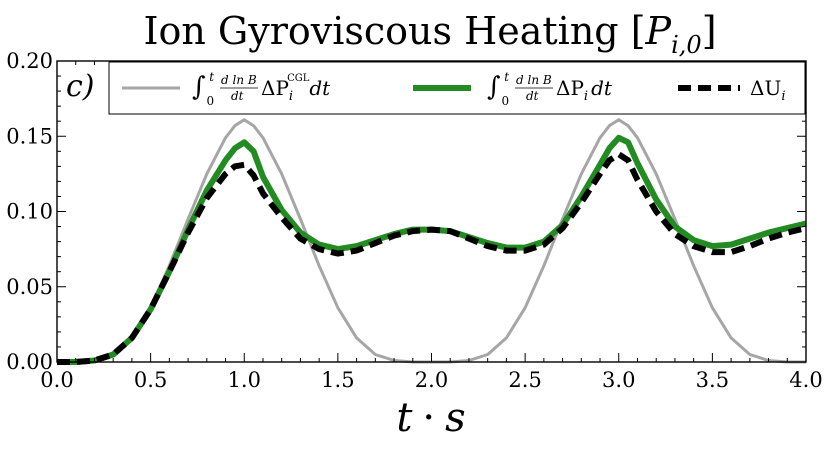  Describe the element at coordinates (767, 90) in the screenshot. I see `legend-label-du: ΔUi` at that location.